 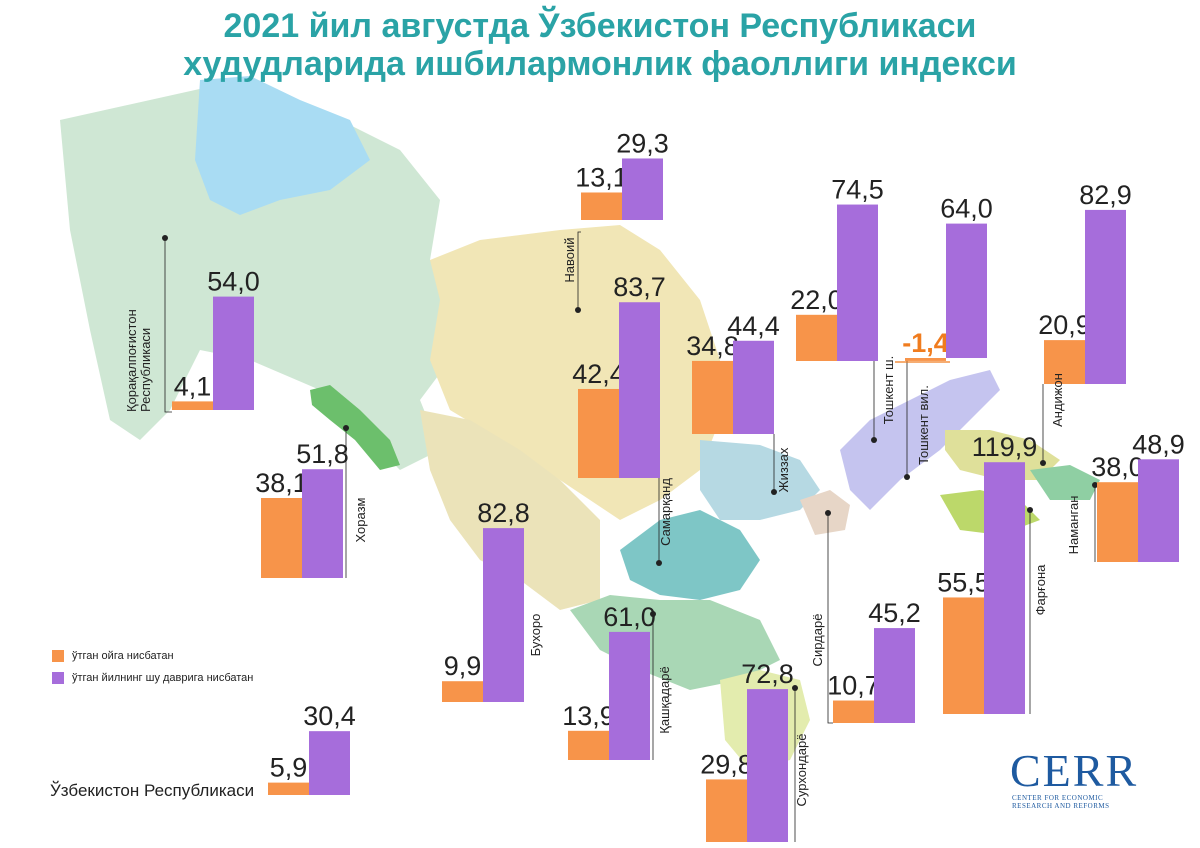 I want to click on map-aral-sea, so click(x=282, y=145).